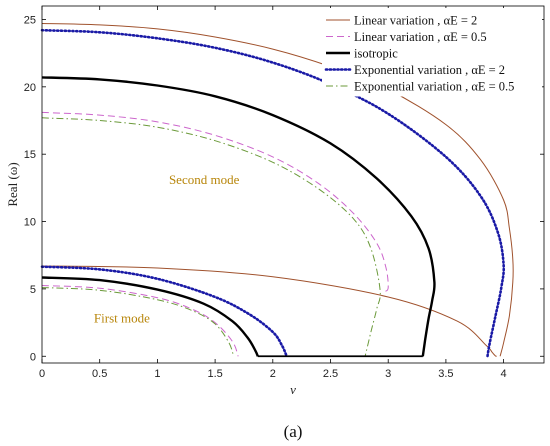  I want to click on legend-entry-label: Exponential variation , αE = 2, so click(429, 70).